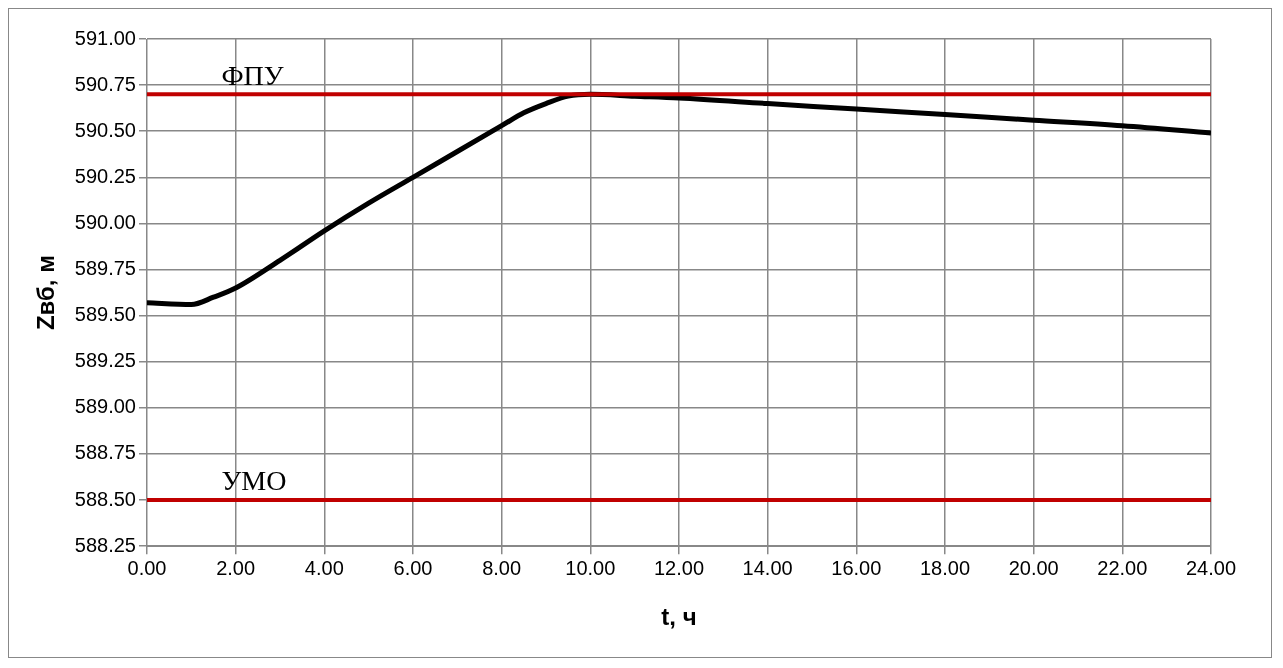  I want to click on y-tick-label: 590.75, so click(105, 83).